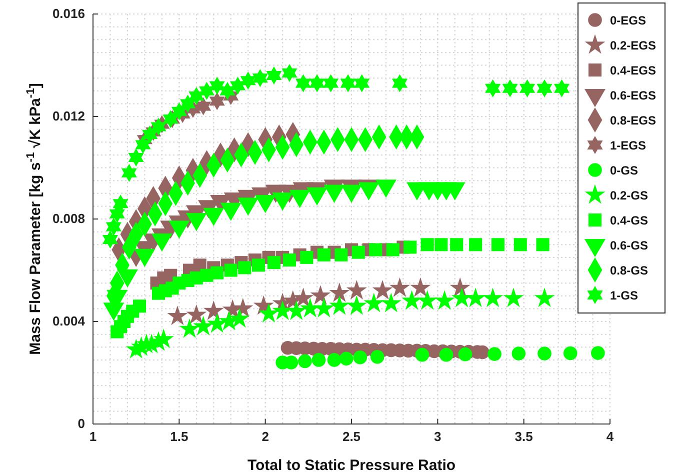  Describe the element at coordinates (629, 195) in the screenshot. I see `legend-label: 0.2-GS` at that location.